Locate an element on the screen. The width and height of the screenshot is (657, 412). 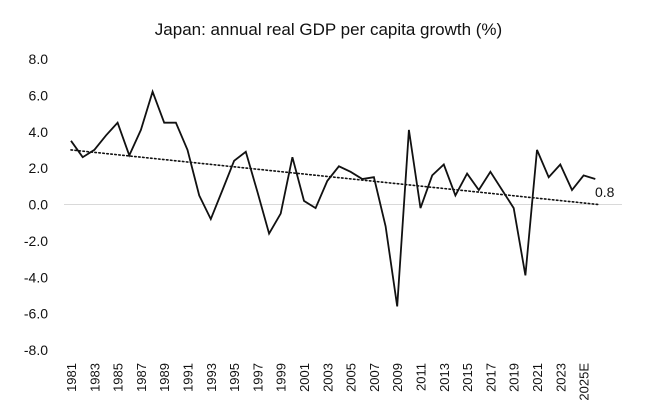
x-tick-label: 1989 is located at coordinates (164, 377).